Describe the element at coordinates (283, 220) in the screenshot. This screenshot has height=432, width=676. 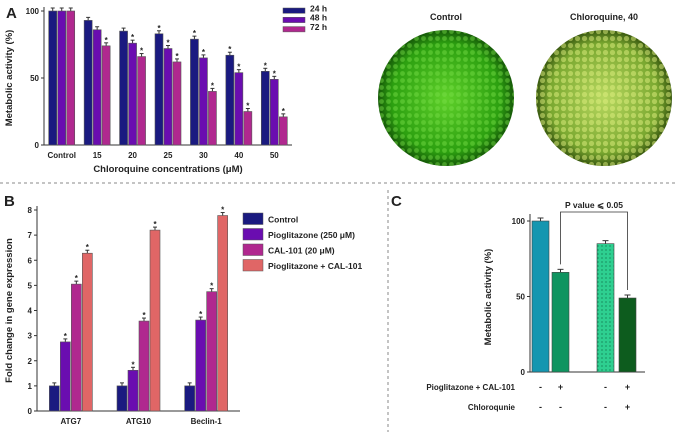
I see `legend-label: Control` at that location.